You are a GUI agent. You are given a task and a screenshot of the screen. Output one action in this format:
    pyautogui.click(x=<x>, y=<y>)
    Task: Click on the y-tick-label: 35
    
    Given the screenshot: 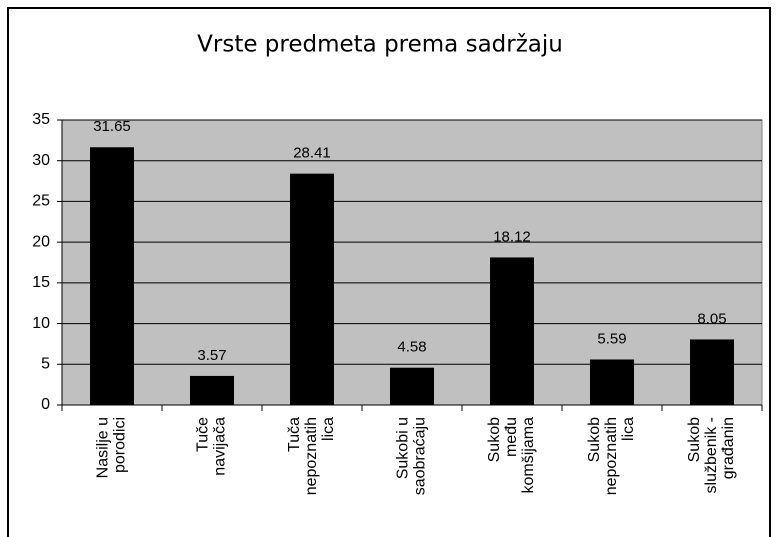 What is the action you would take?
    pyautogui.click(x=41, y=119)
    